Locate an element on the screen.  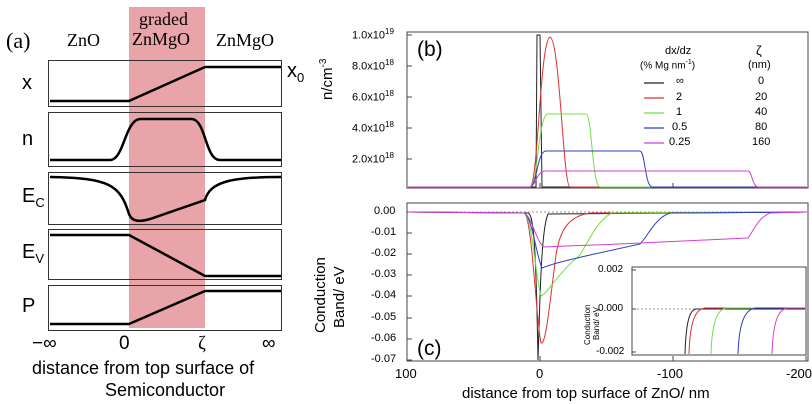
row-label-ec: EC is located at coordinates (33, 197).